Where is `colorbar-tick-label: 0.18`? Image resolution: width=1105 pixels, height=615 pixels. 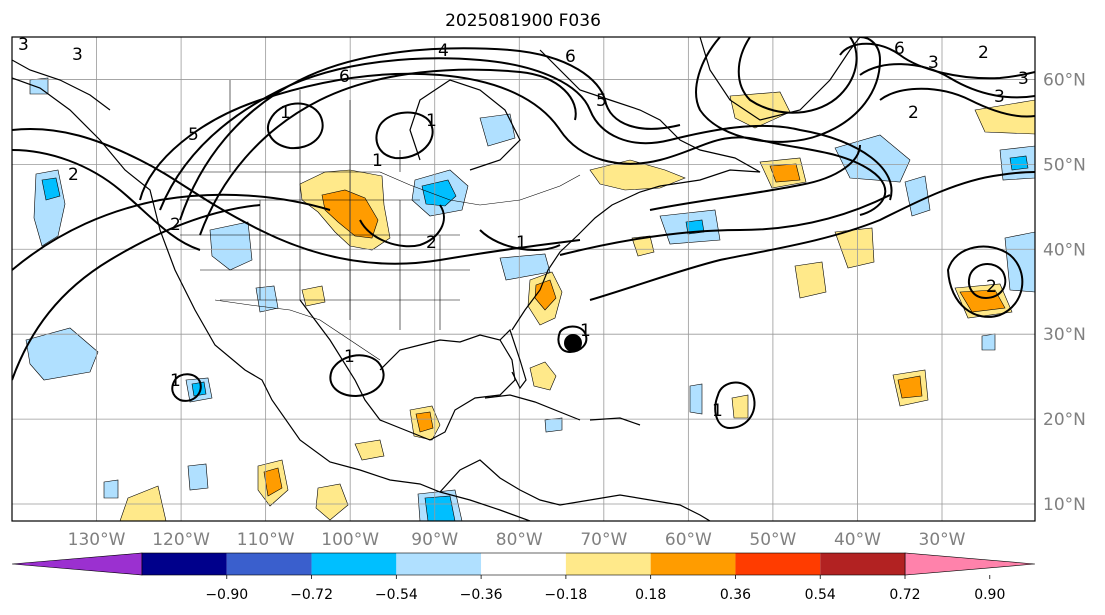 colorbar-tick-label: 0.18 is located at coordinates (650, 595).